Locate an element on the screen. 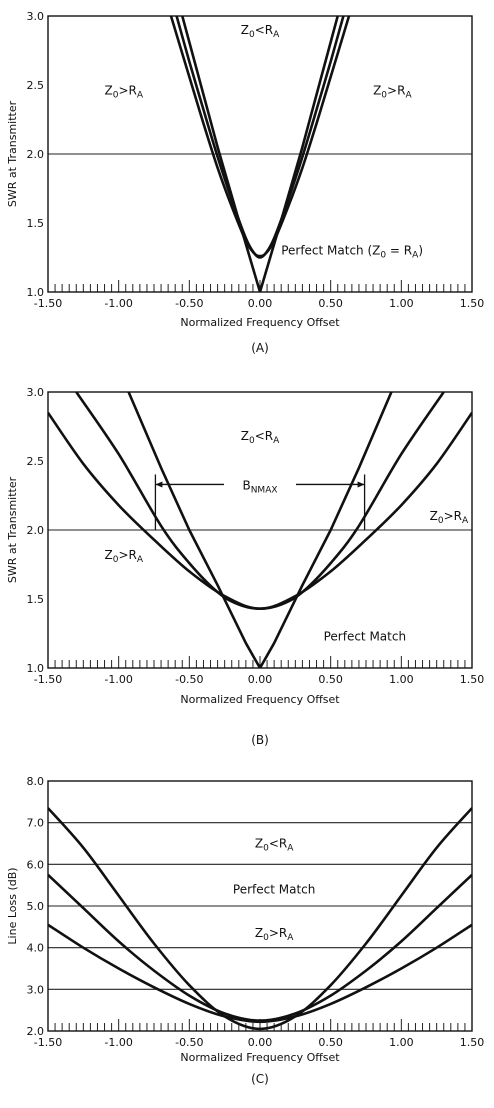 The height and width of the screenshot is (1108, 494). y-tick-label: 4.0 is located at coordinates (36, 948).